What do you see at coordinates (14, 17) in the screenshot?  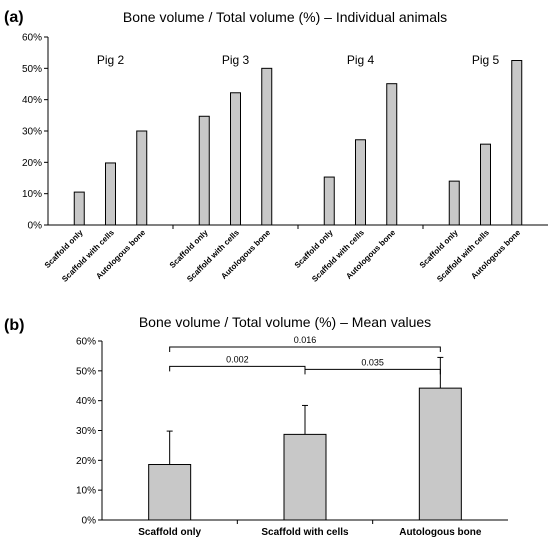 I see `panel-a-letter: (a)` at bounding box center [14, 17].